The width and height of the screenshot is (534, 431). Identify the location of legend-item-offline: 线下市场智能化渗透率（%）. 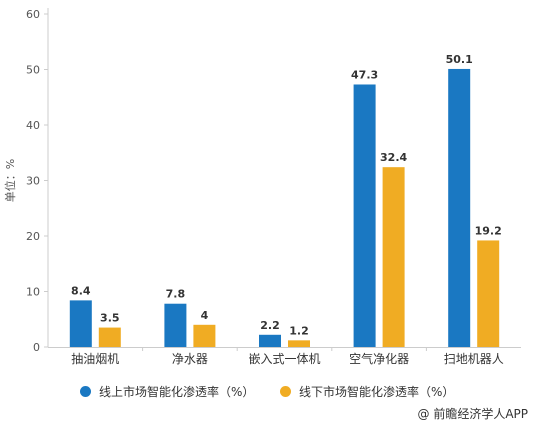
(367, 391).